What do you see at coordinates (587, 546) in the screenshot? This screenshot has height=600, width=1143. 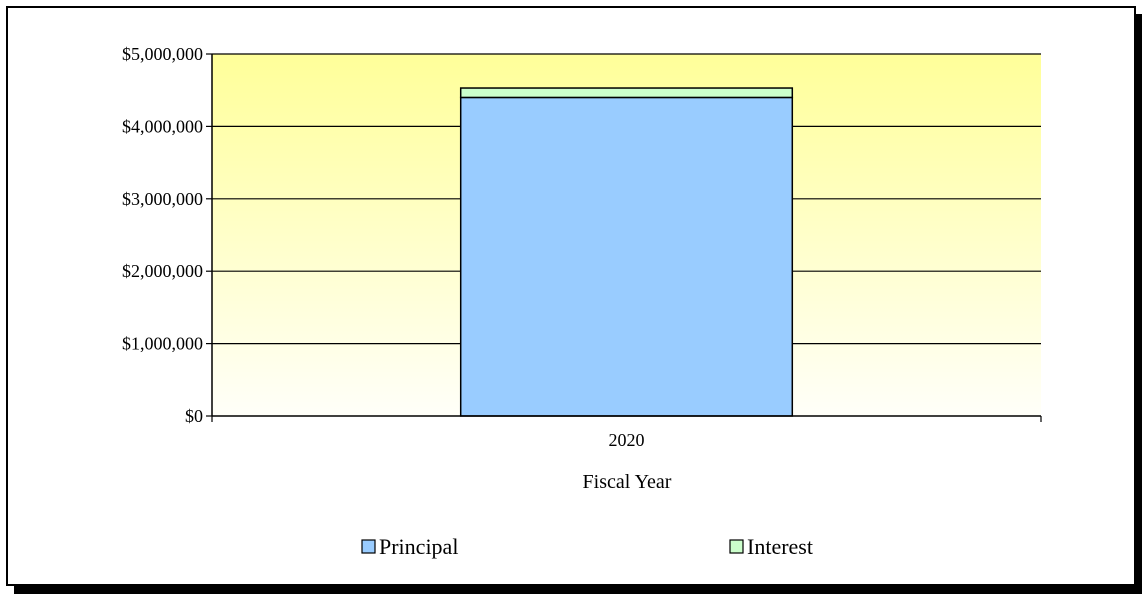 I see `legend: Principal Interest` at bounding box center [587, 546].